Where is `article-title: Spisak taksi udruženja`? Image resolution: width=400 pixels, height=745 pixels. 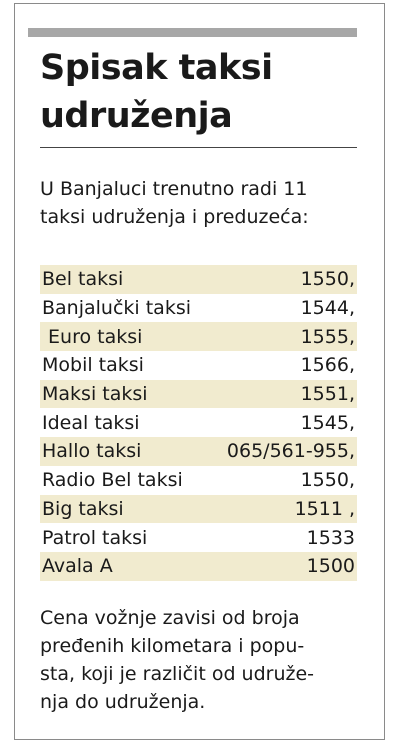 article-title: Spisak taksi udruženja is located at coordinates (200, 92).